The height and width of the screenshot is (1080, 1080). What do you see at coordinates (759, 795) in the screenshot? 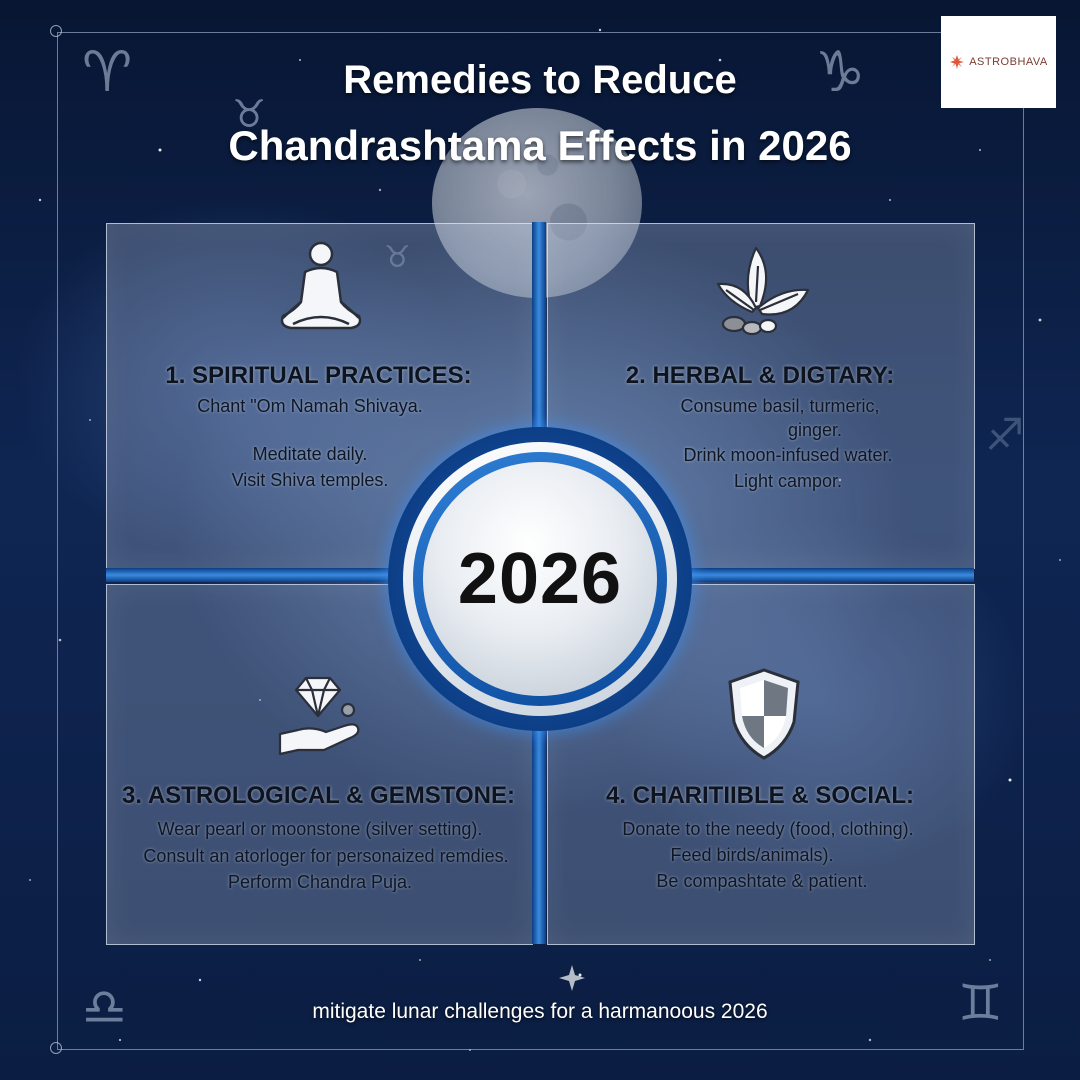
I see `panel-4-heading: 4. CHARITIIBLE & SOCIAL:` at bounding box center [759, 795].